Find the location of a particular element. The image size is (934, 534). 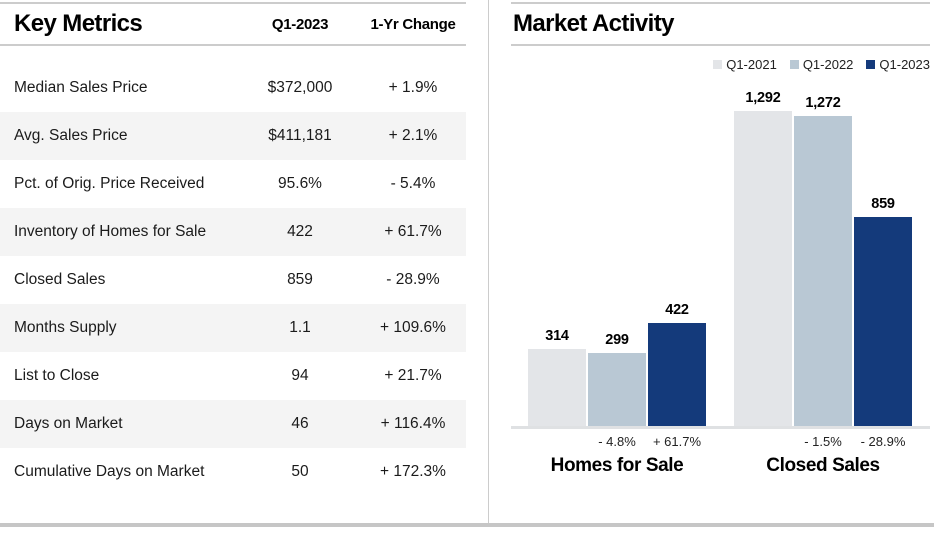

table-row: Closed Sales 859 - 28.9% is located at coordinates (233, 280).